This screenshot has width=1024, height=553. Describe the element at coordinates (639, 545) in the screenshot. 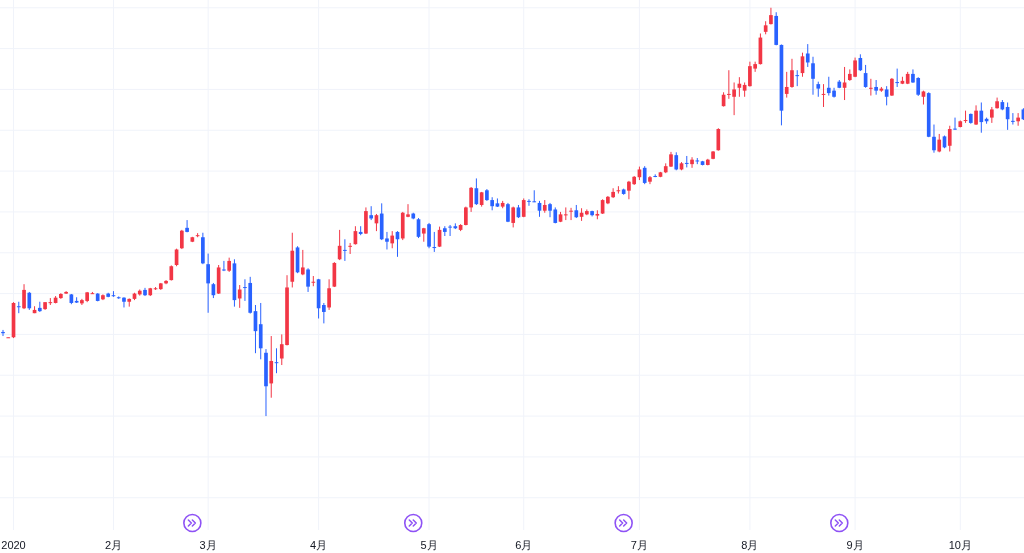

I see `x-tick-label: 7月` at that location.